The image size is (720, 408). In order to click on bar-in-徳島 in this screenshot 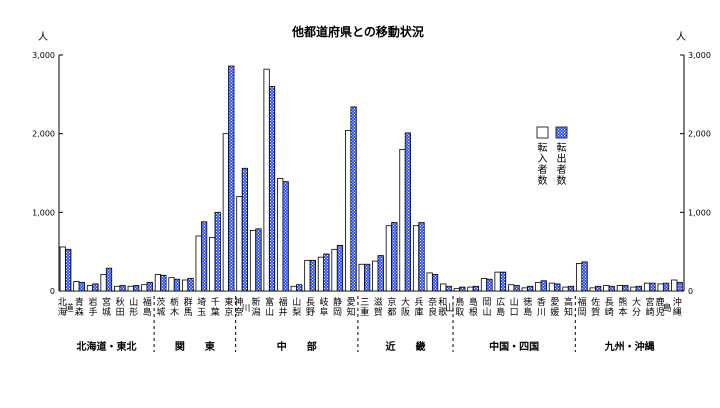, I will do `click(524, 289)`.